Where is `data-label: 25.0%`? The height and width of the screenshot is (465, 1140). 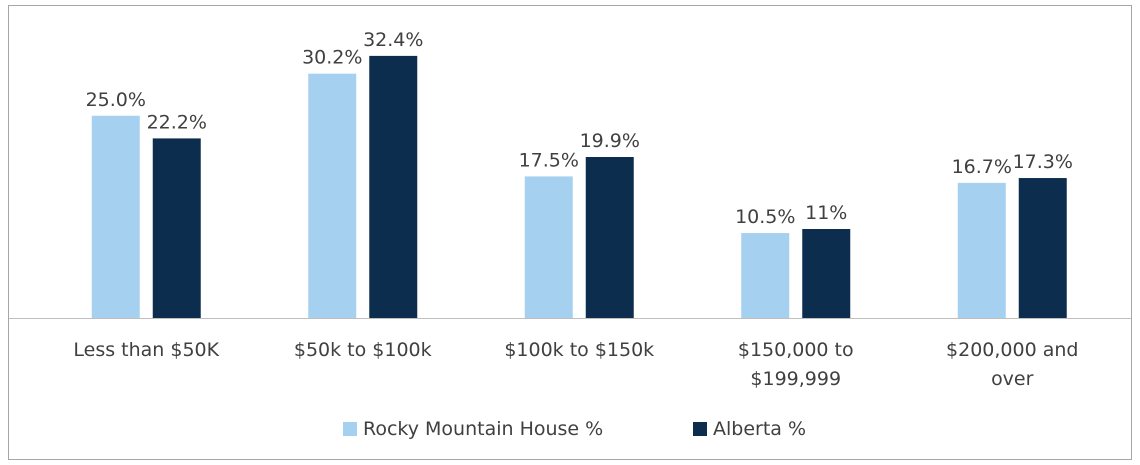
data-label: 25.0% is located at coordinates (116, 100).